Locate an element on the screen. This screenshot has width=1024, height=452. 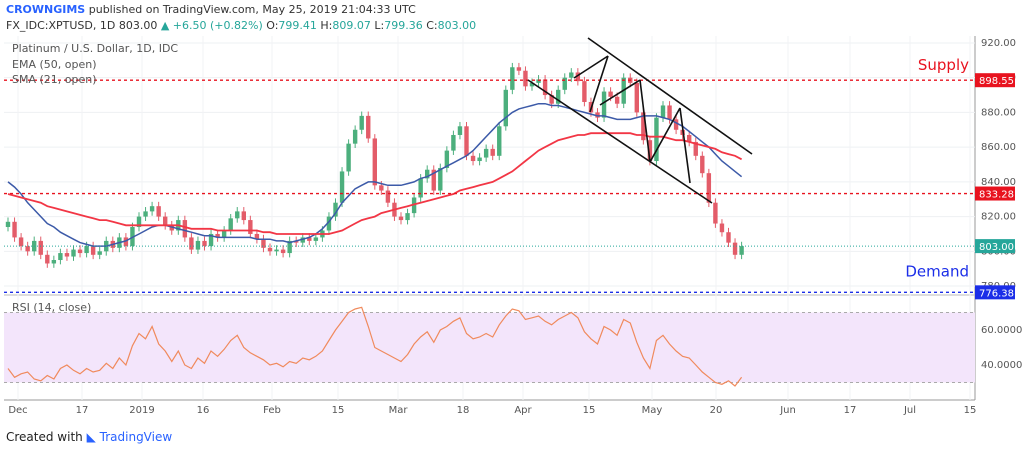
legend-title: Platinum / U.S. Dollar, 1D, IDC is located at coordinates (95, 48).